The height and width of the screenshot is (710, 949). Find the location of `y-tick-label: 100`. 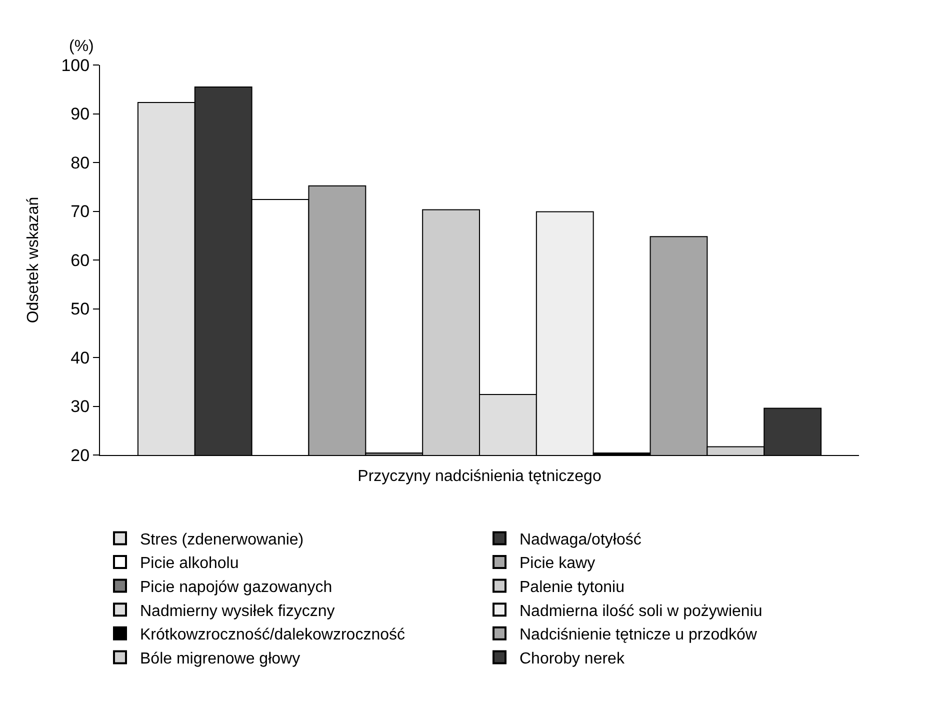

y-tick-label: 100 is located at coordinates (75, 65).